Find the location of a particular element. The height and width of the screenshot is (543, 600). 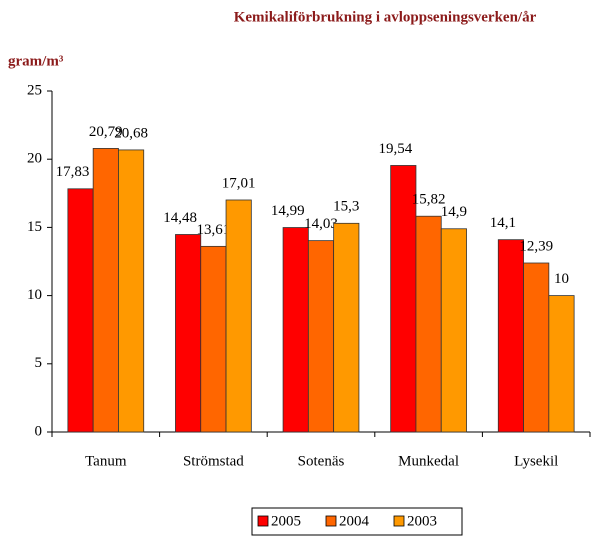

value-label: 14,9 is located at coordinates (454, 212).